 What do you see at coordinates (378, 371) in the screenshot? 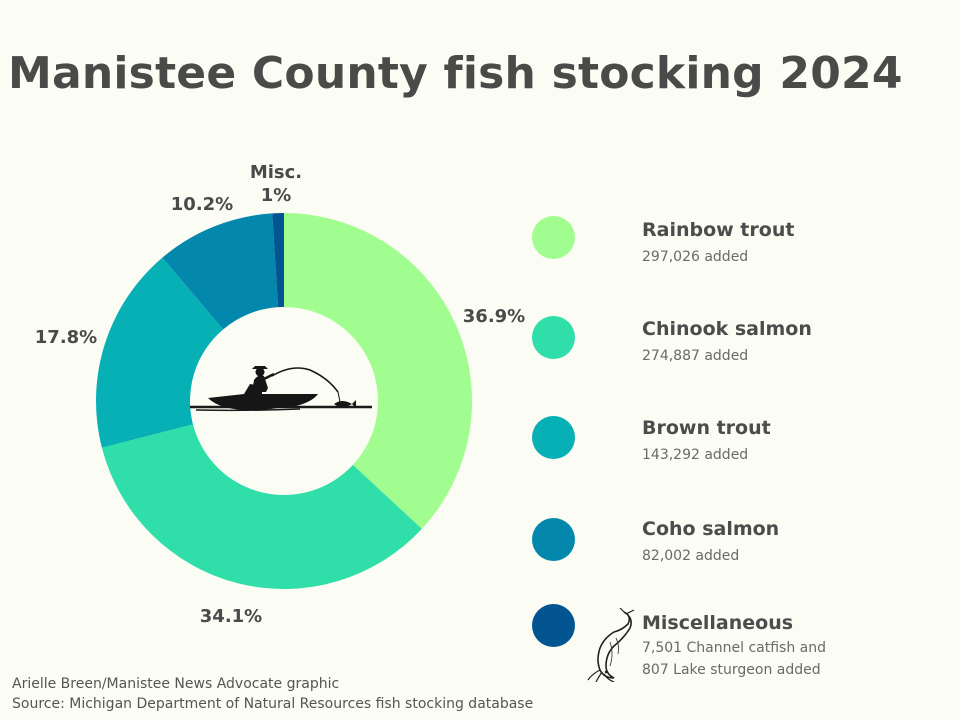
I see `donut-slice-rainbow-trout` at bounding box center [378, 371].